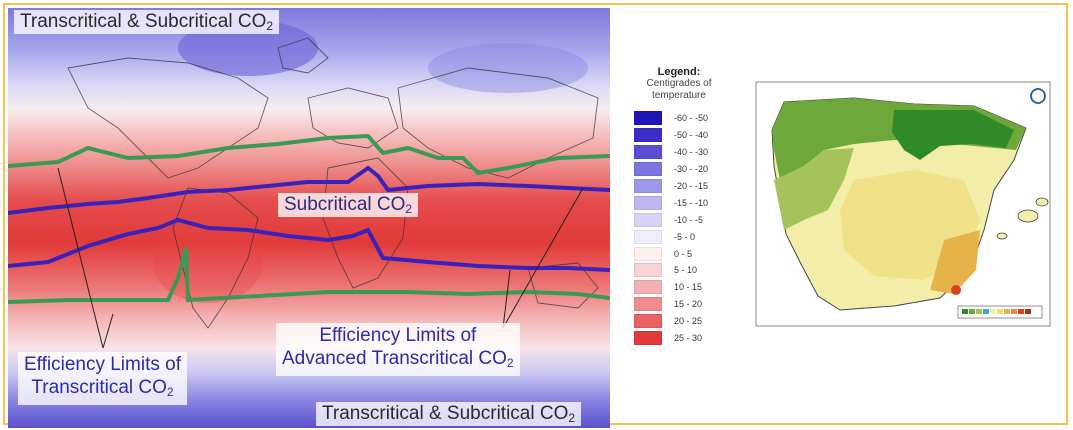 This screenshot has width=1073, height=430. I want to click on legend-label: -5 - 0, so click(685, 236).